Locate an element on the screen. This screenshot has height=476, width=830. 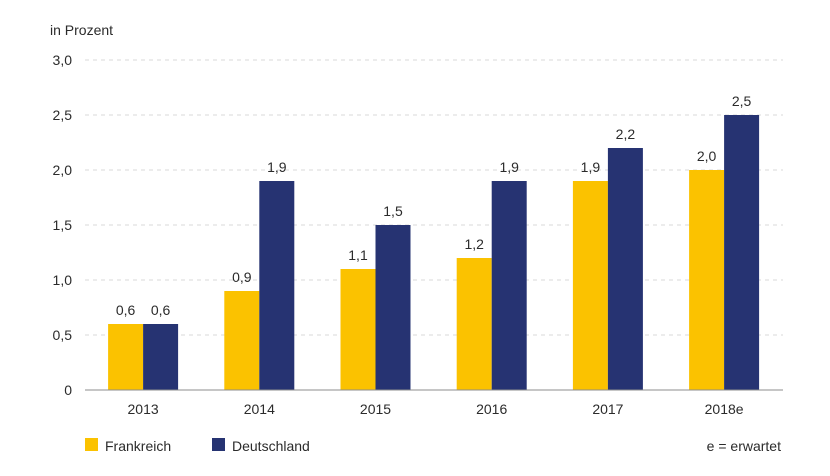
data-label: 0,9 is located at coordinates (242, 277).